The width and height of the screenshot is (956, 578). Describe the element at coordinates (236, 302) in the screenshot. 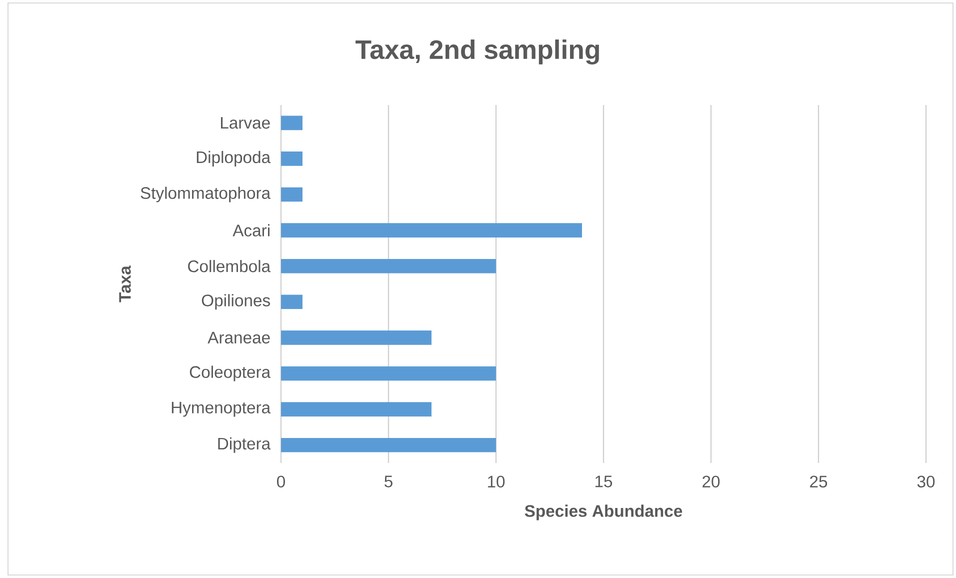

I see `y-tick-label: Opiliones` at that location.